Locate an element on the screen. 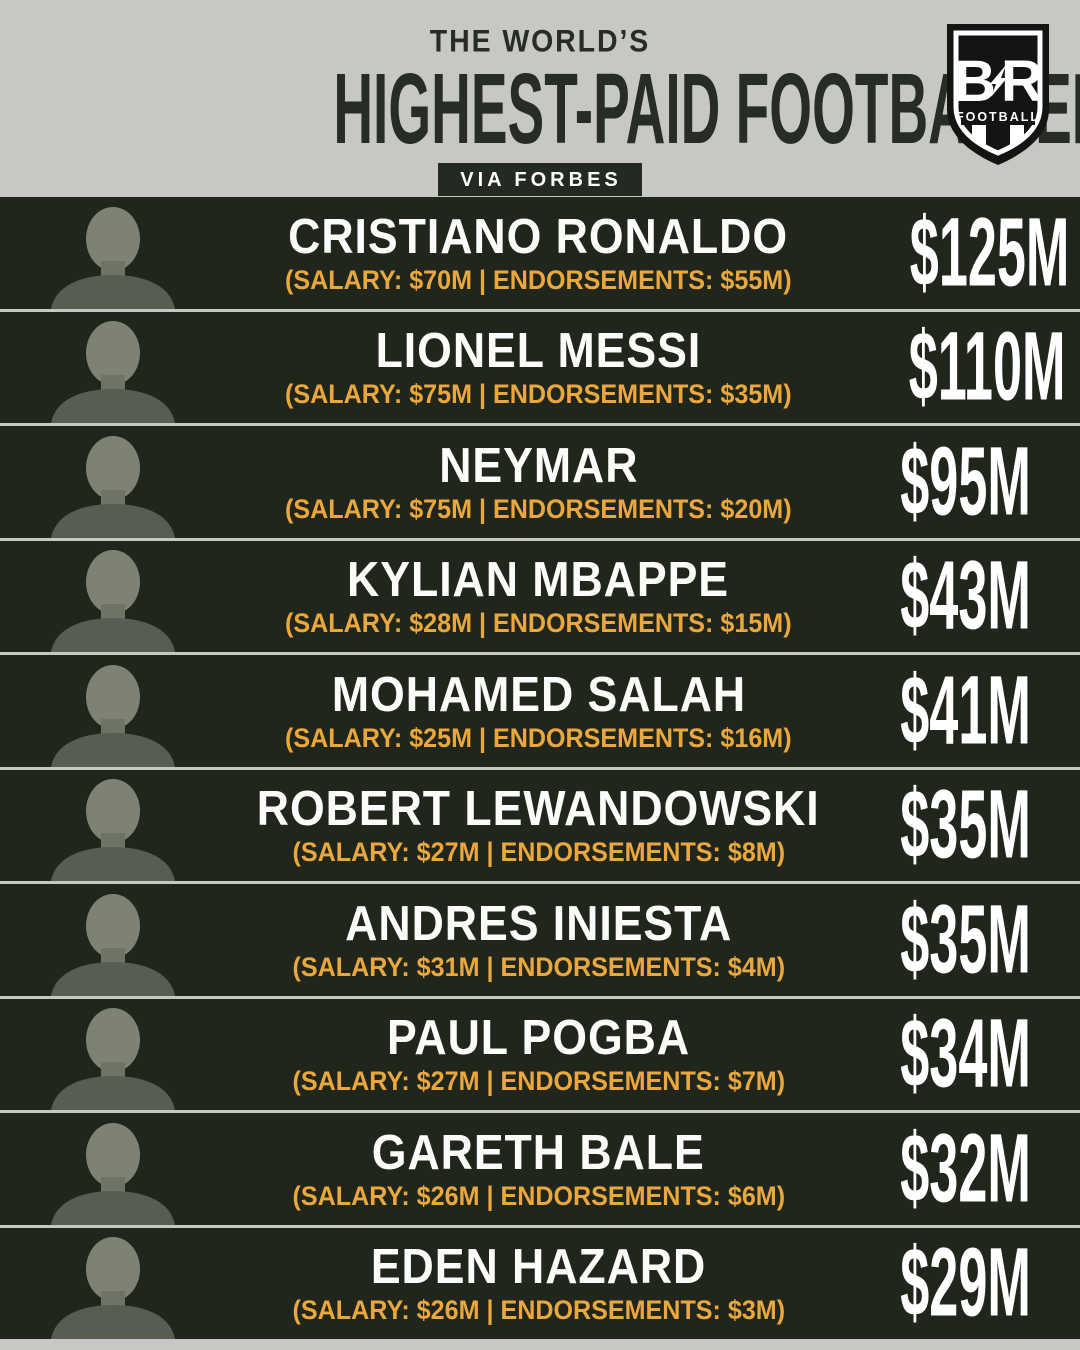  player-name: KYLIAN MBAPPE is located at coordinates (538, 578).